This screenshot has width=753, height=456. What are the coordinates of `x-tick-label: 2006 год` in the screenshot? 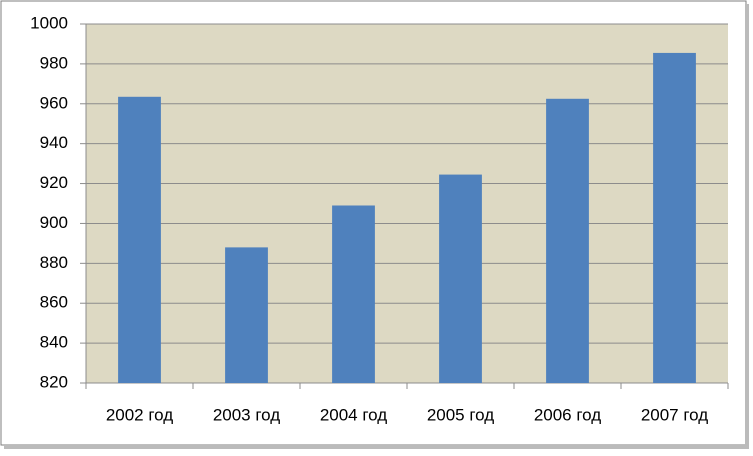 It's located at (567, 414).